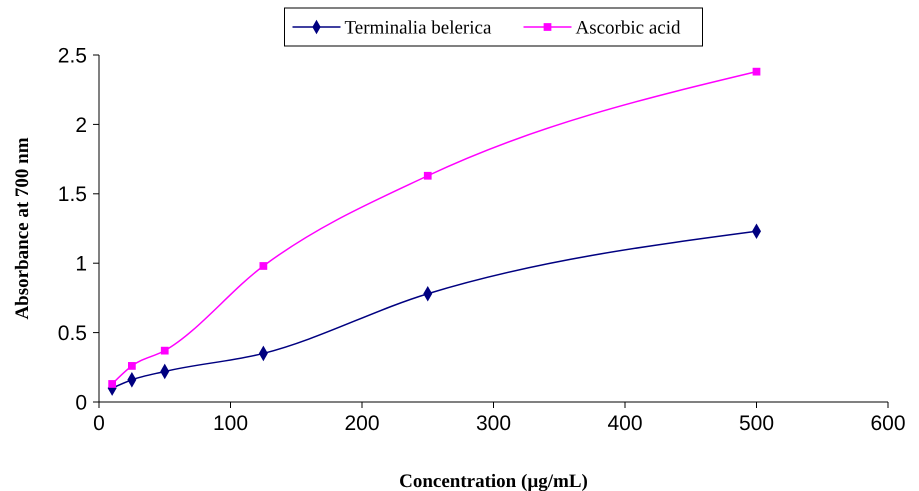 The image size is (919, 491). I want to click on x-axis-title: Concentration (µg/mL), so click(493, 481).